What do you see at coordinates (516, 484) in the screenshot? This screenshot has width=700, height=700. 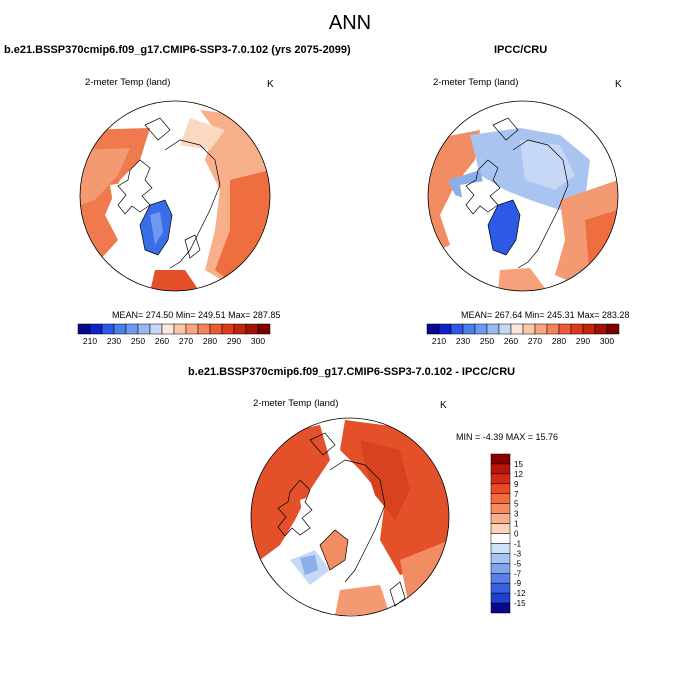 I see `colorbar-3-tick-label: 9` at bounding box center [516, 484].